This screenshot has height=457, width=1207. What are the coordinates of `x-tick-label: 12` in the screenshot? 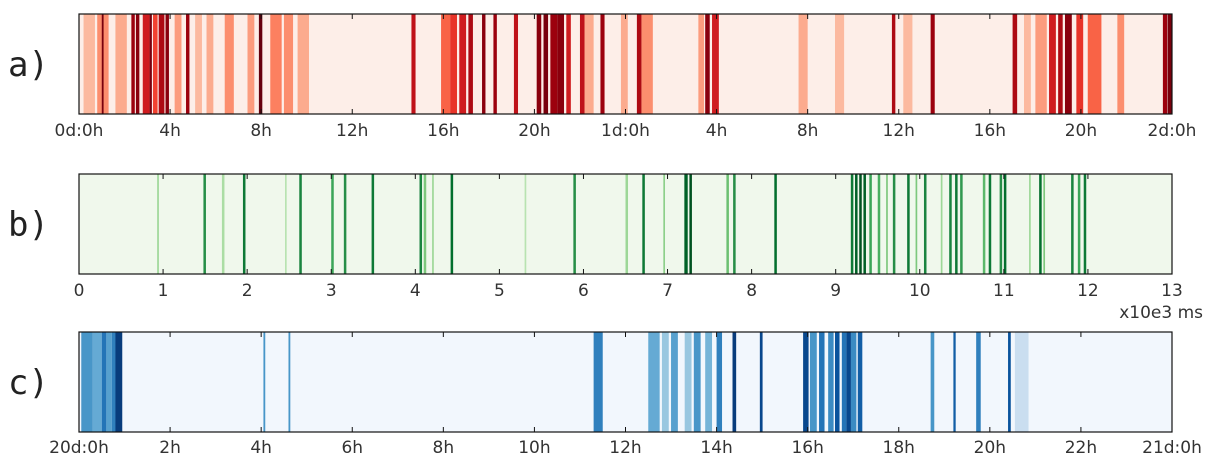 It's located at (1088, 291).